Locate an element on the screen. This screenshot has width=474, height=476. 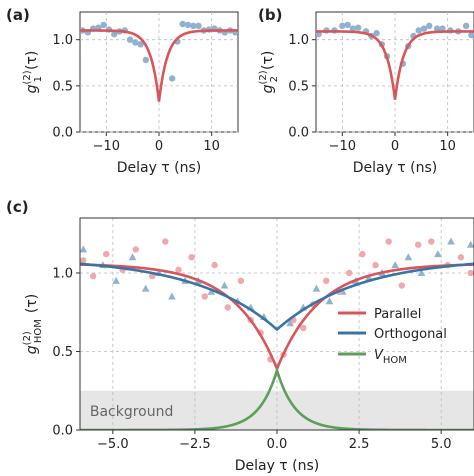
panel-b-label: (b) is located at coordinates (270, 15).